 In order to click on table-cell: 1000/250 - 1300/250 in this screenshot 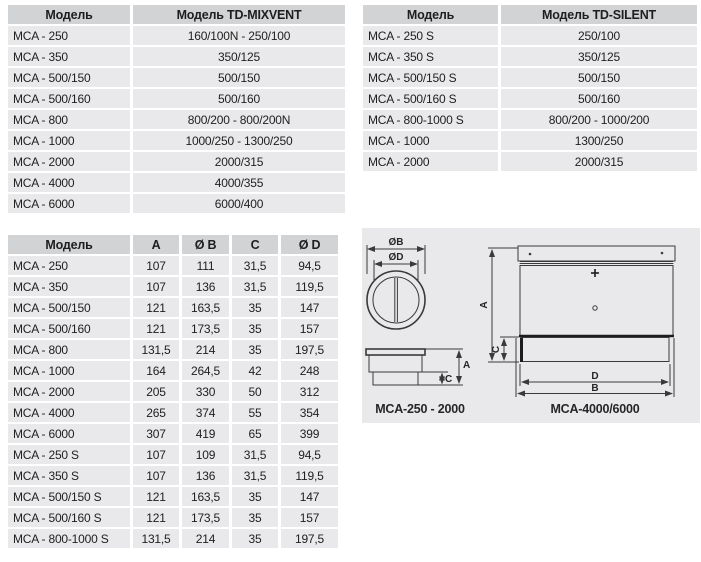, I will do `click(239, 140)`.